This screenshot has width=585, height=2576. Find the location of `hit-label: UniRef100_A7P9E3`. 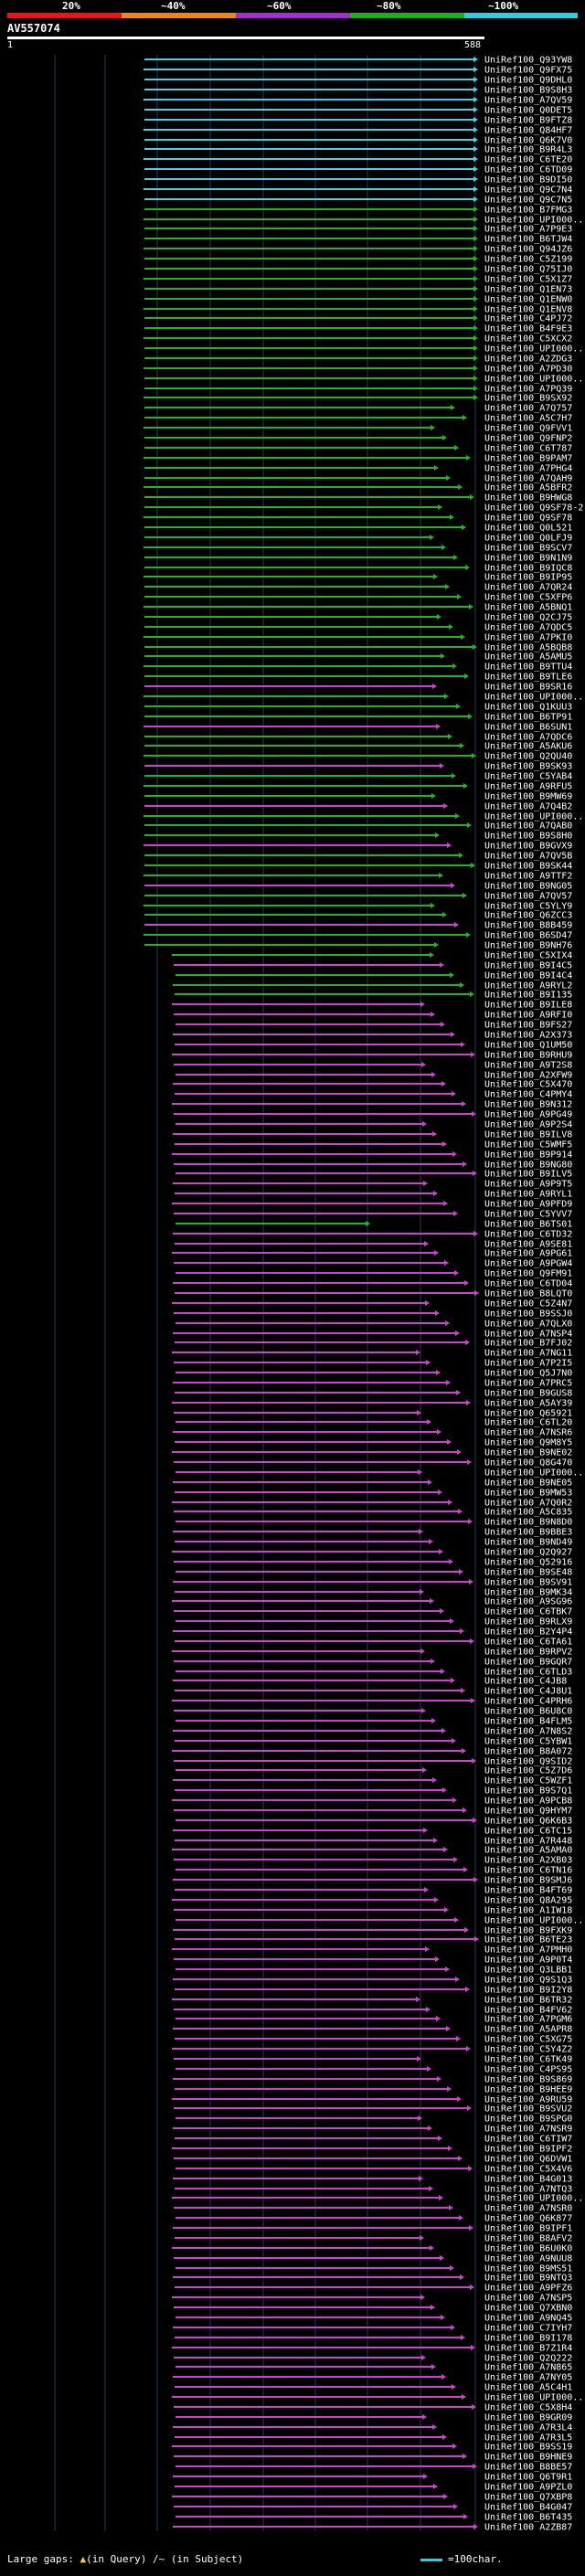

hit-label: UniRef100_A7P9E3 is located at coordinates (528, 230).